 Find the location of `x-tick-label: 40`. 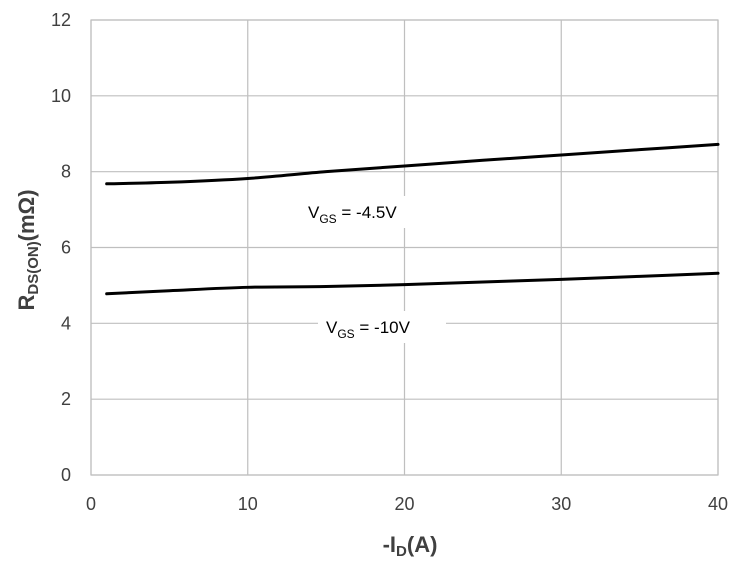

x-tick-label: 40 is located at coordinates (718, 504).